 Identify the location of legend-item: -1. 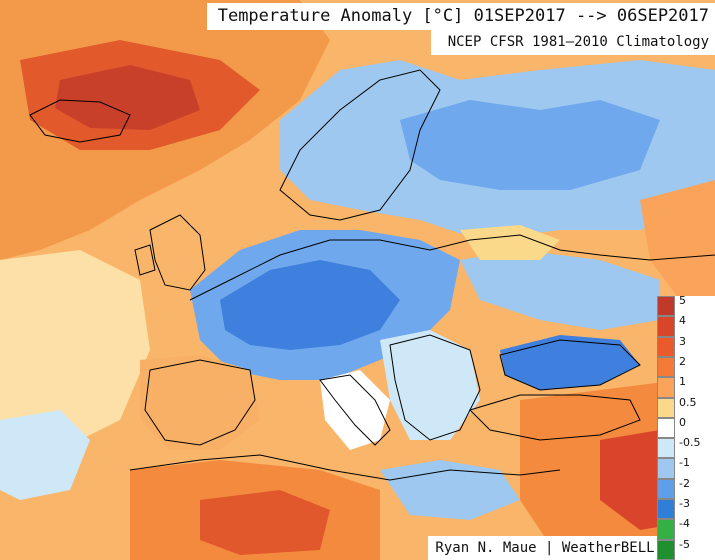
(686, 467).